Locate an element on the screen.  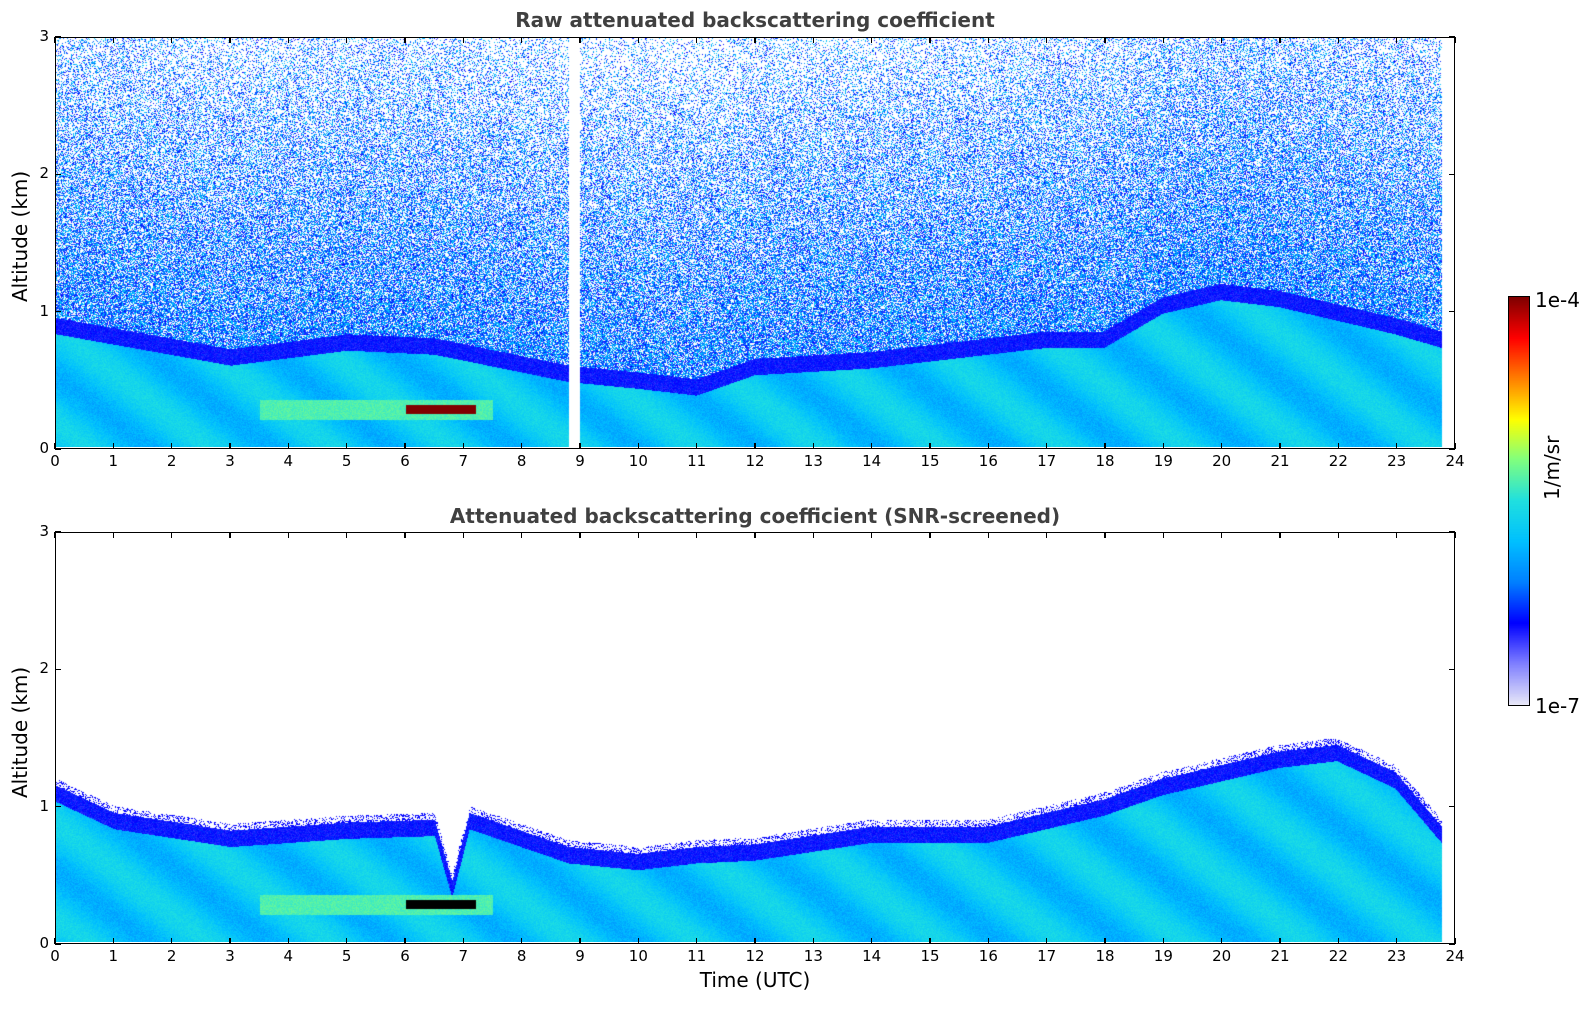
colorbar-min-label: 1e-7 is located at coordinates (1557, 706).